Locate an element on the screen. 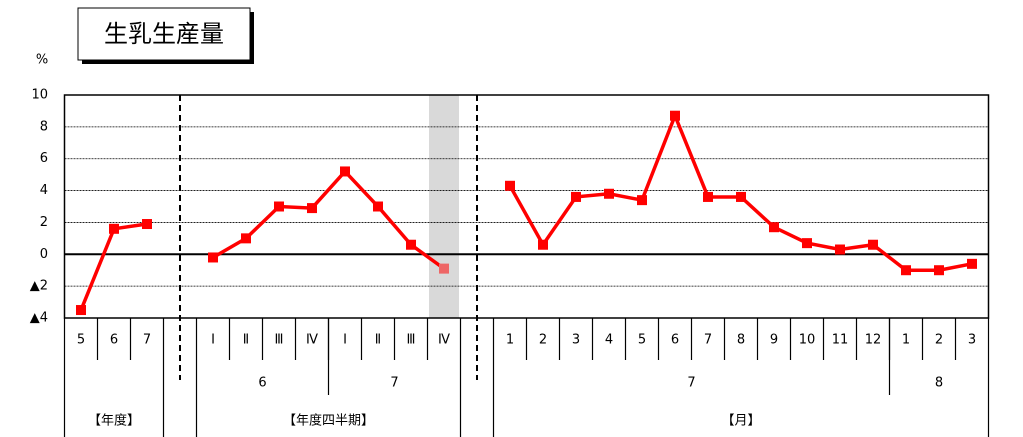  y-tick-label: 2 is located at coordinates (44, 222).